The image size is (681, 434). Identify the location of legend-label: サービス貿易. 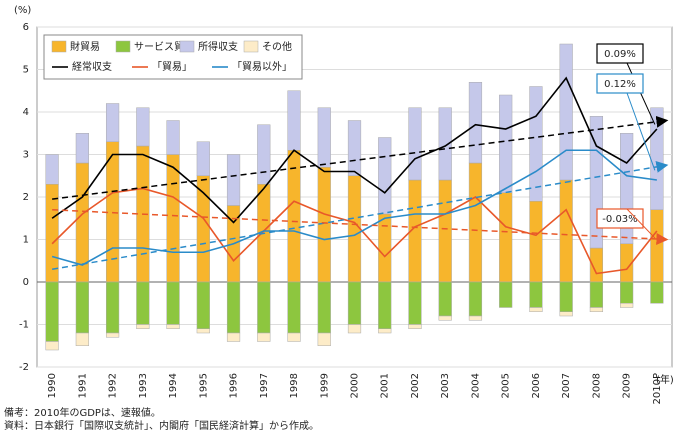
(164, 47).